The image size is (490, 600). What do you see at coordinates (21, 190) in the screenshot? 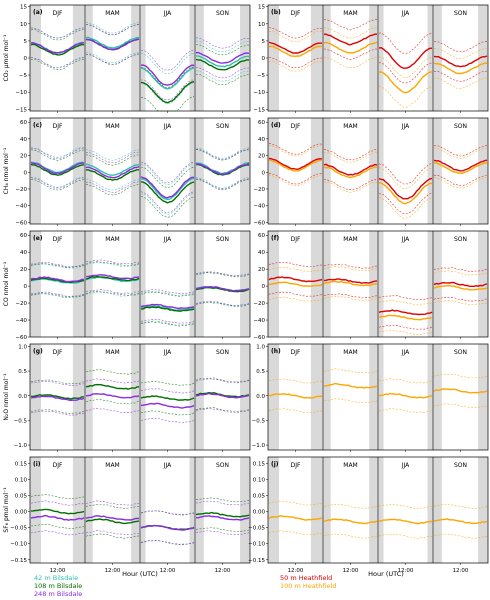
I see `y-tick-label: −20` at bounding box center [21, 190].